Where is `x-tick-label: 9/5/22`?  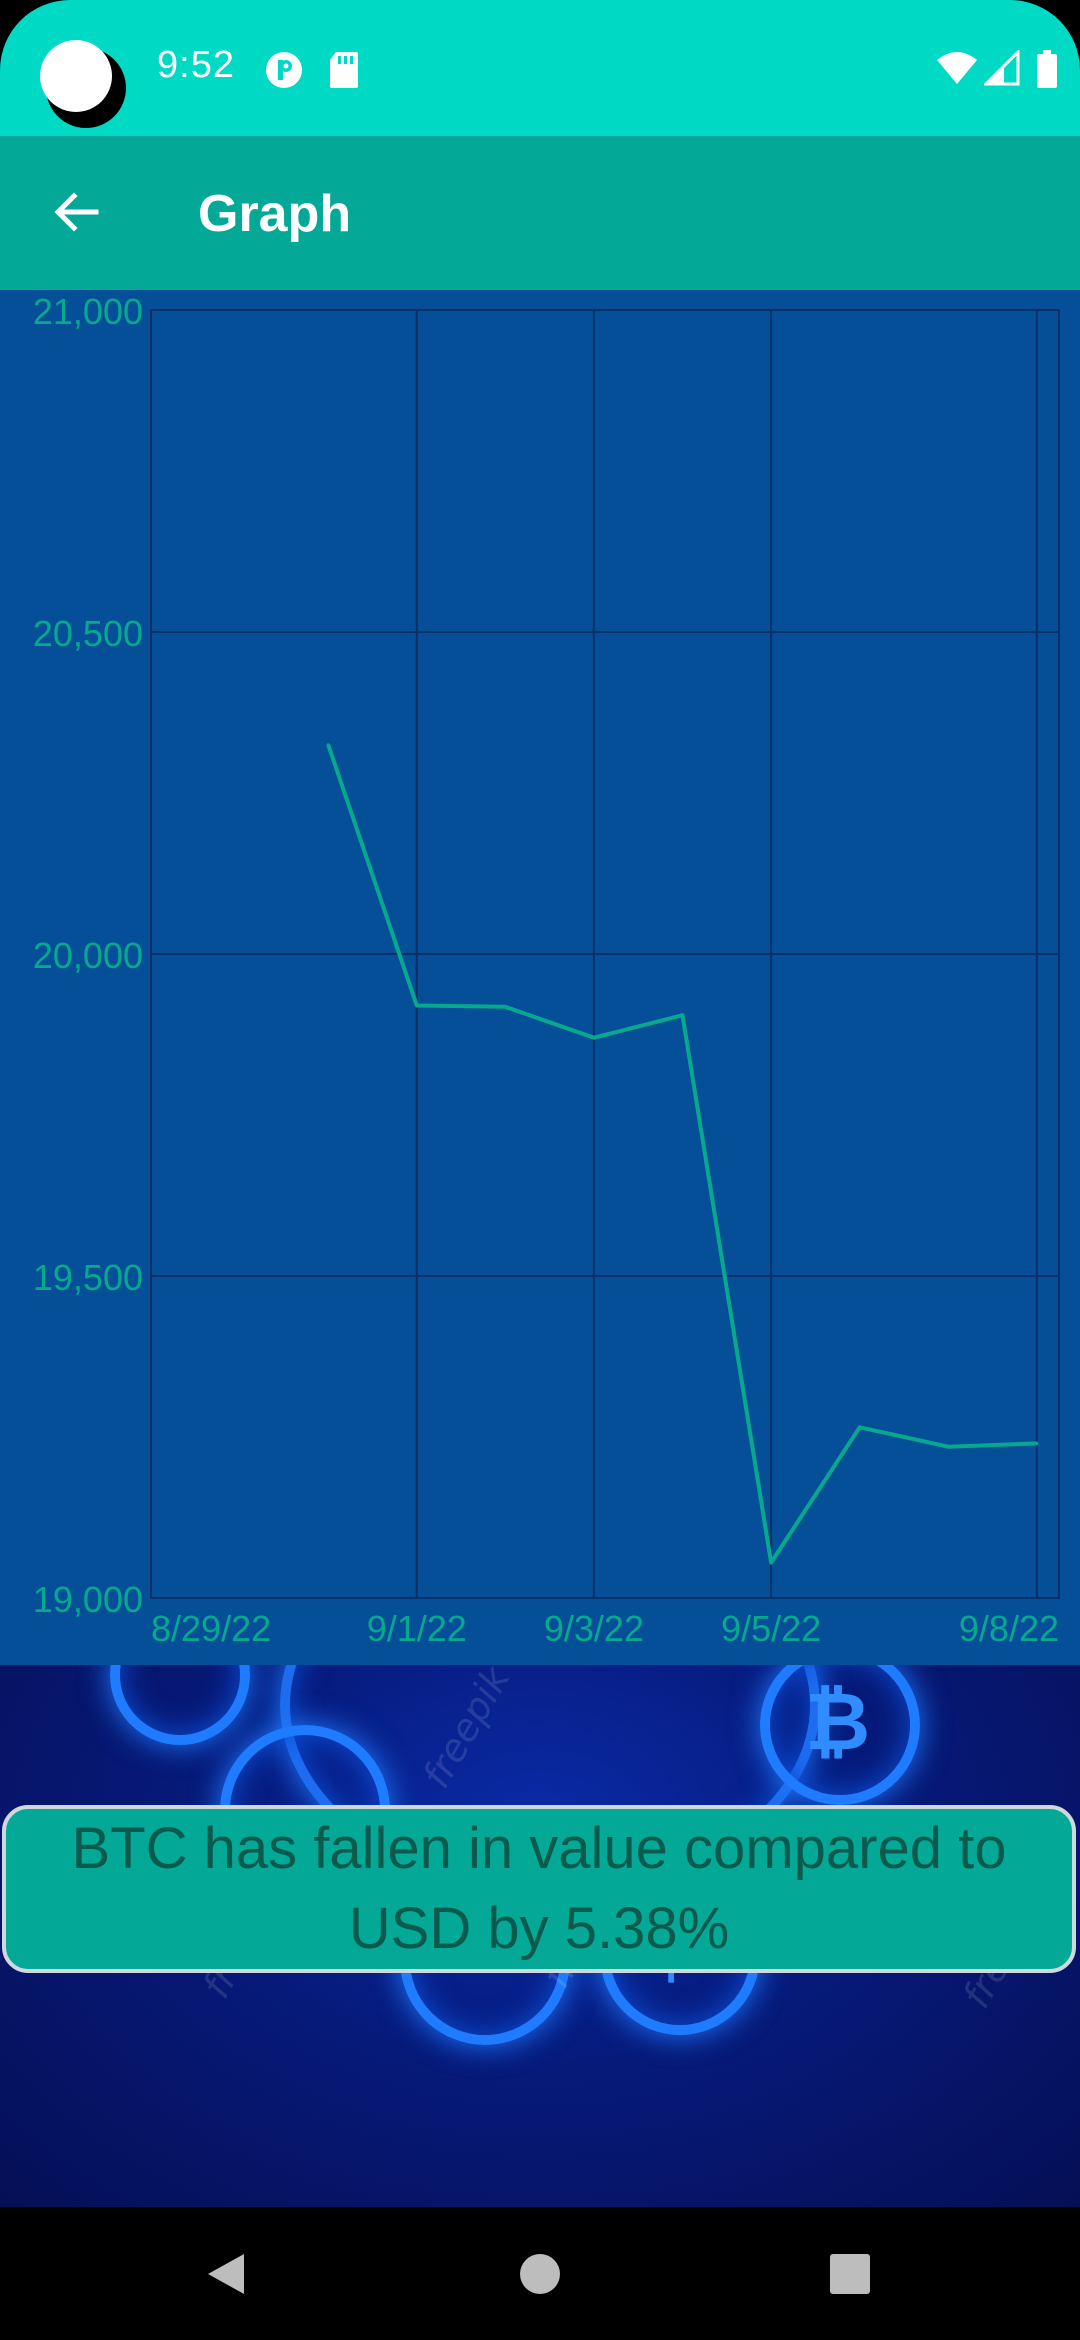 x-tick-label: 9/5/22 is located at coordinates (771, 1628).